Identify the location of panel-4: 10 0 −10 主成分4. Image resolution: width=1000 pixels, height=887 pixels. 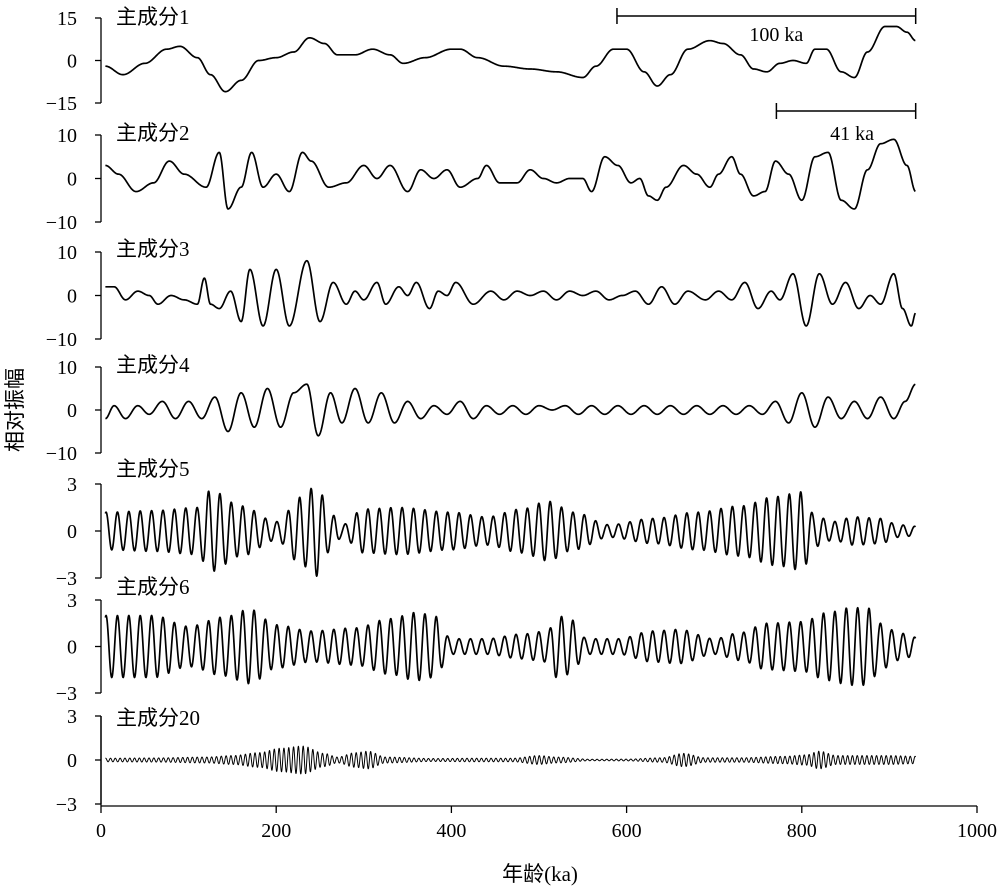
(481, 409).